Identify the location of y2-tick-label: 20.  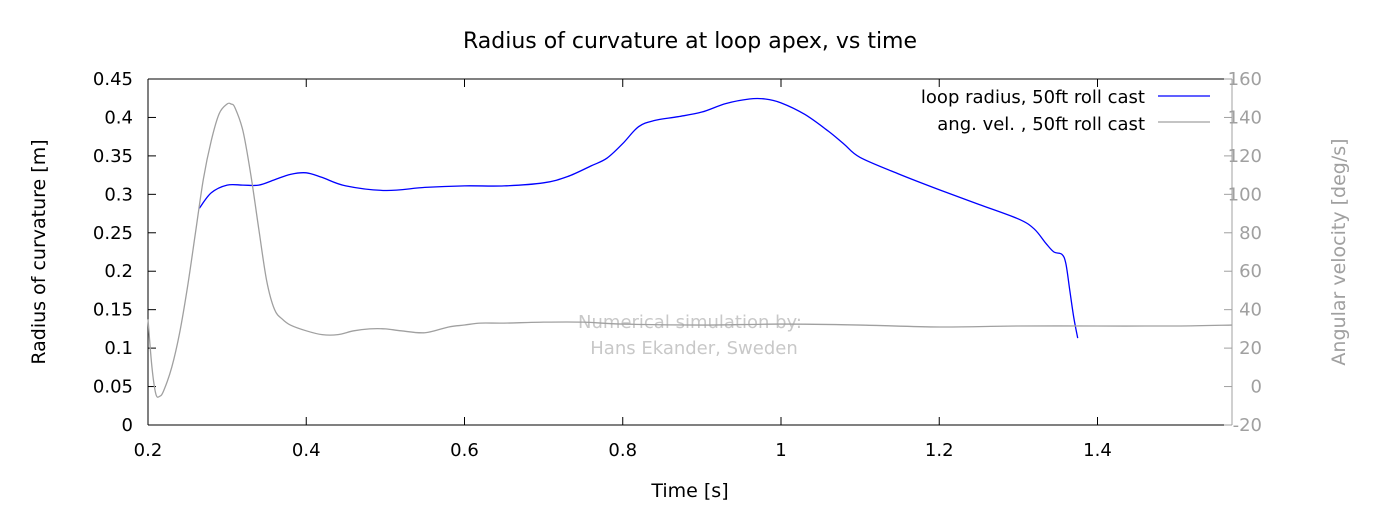
(1250, 348).